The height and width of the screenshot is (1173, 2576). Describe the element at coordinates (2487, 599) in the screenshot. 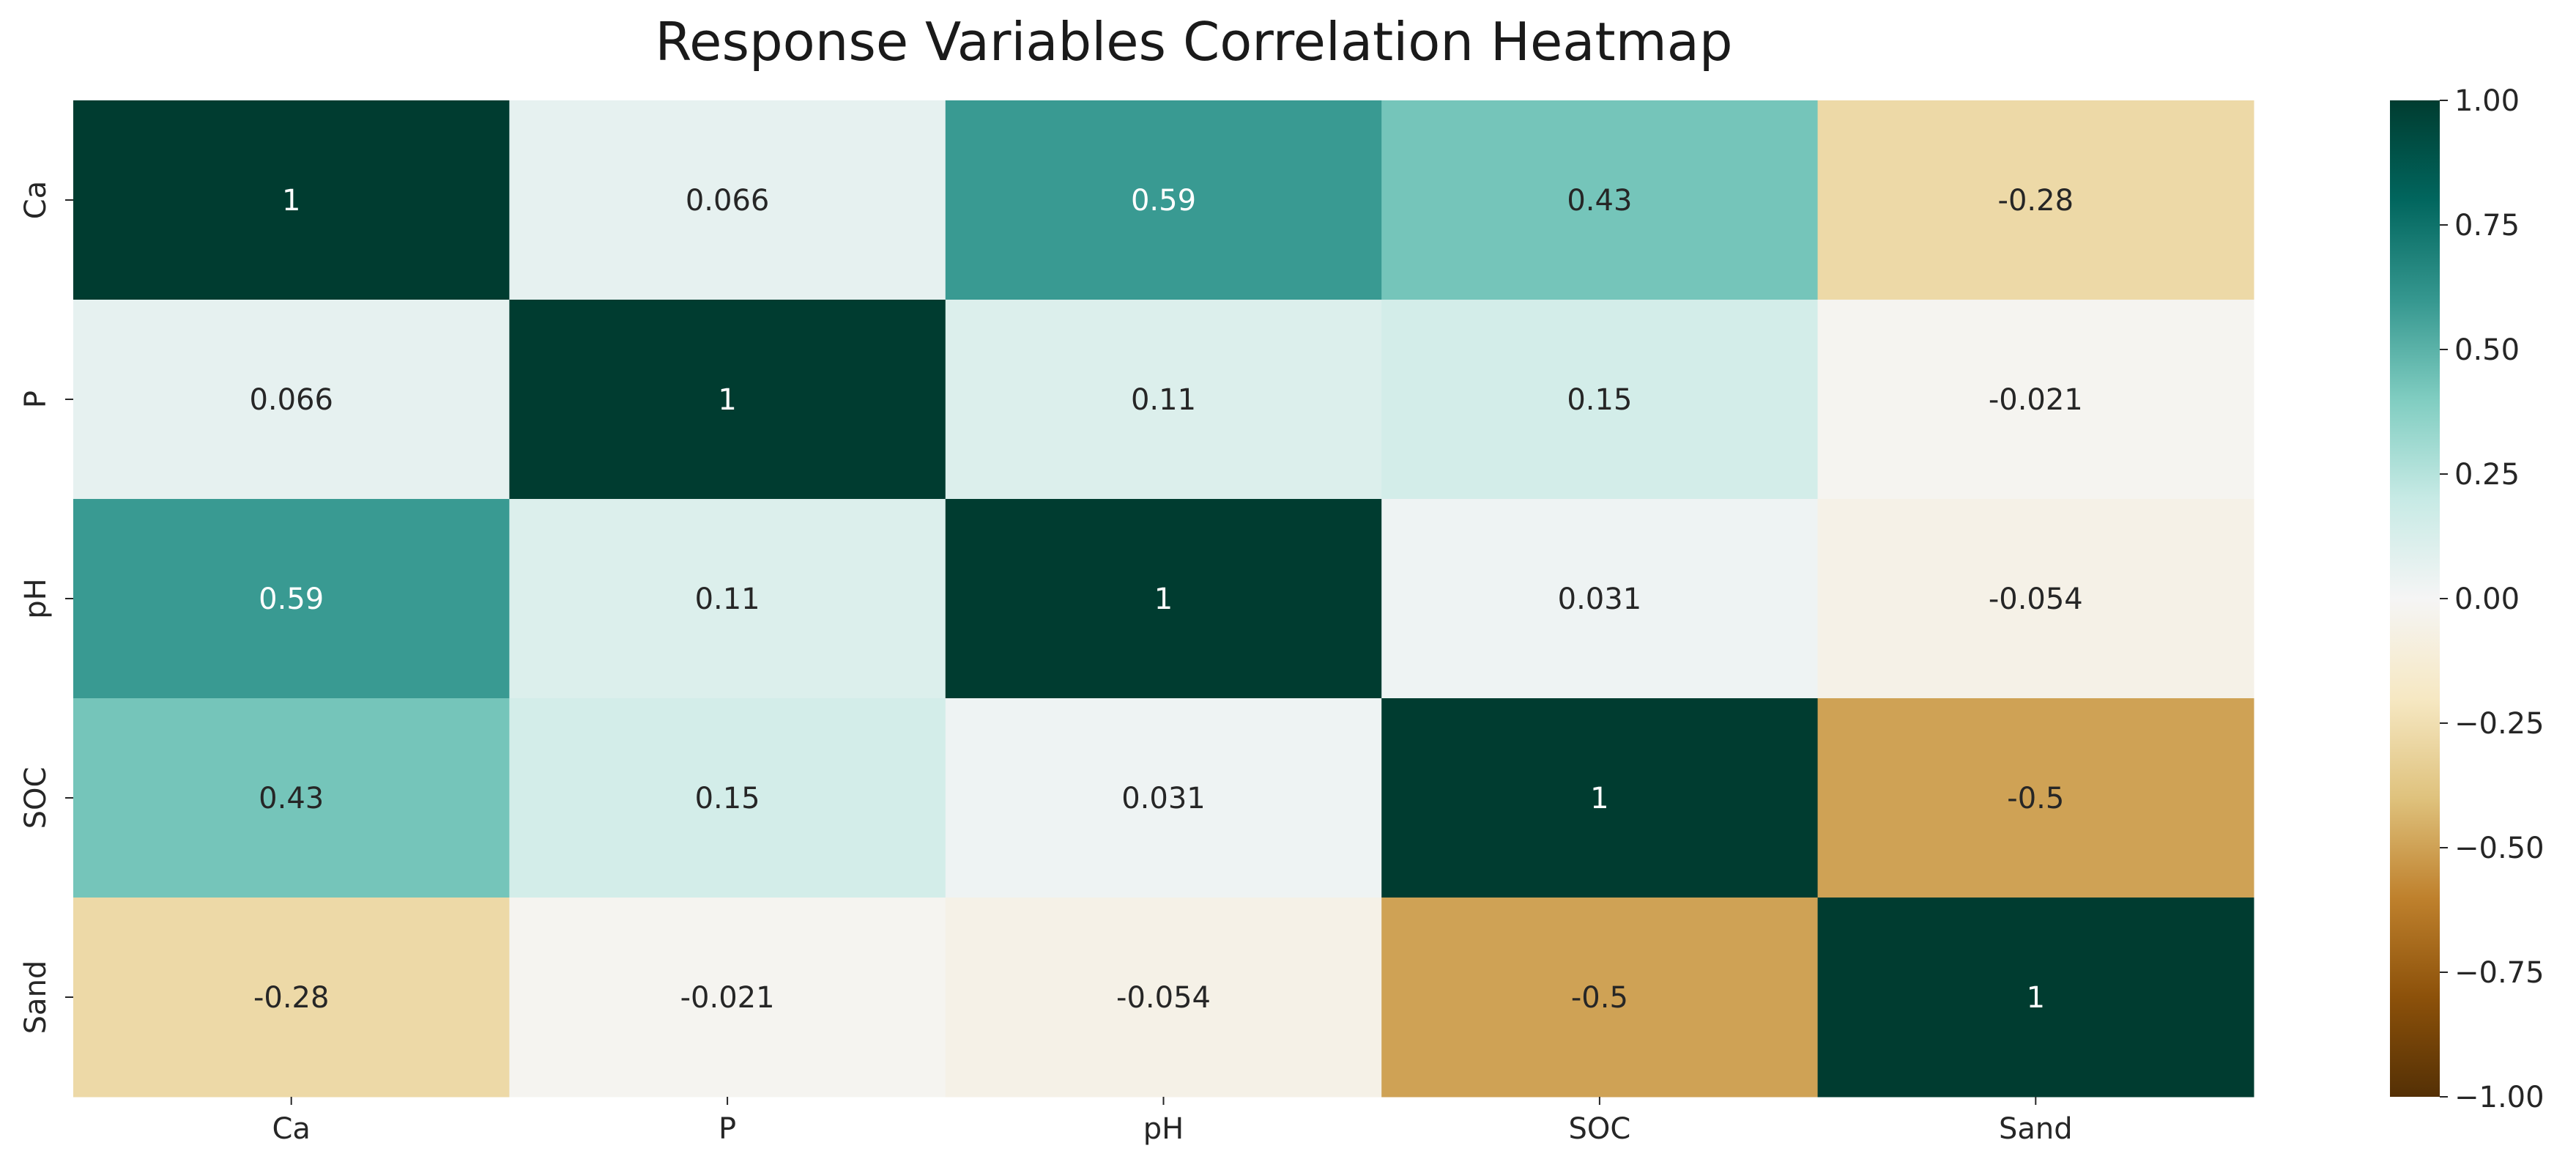

I see `colorbar-tick-label: 0.00` at that location.